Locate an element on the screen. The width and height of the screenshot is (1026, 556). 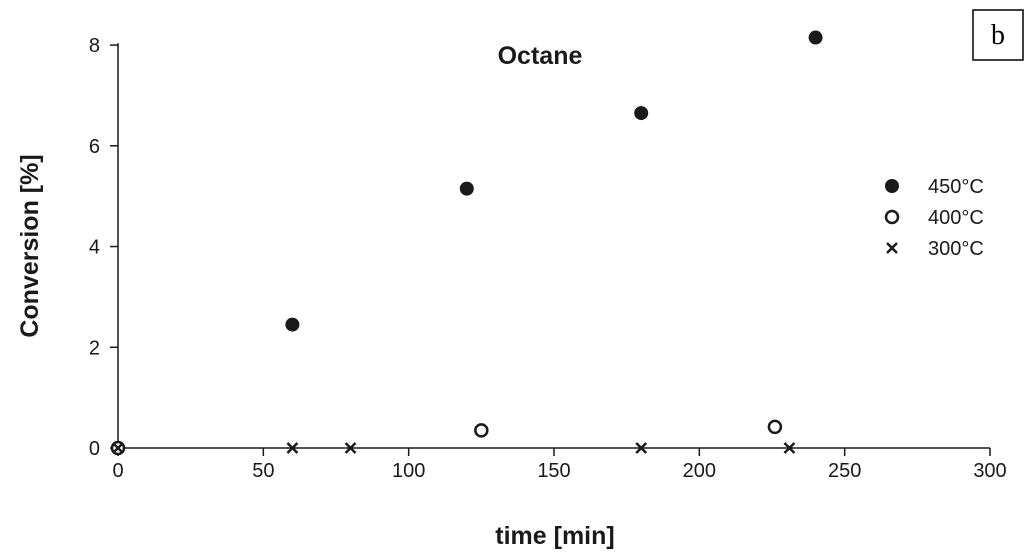
x-tick-label: 150 is located at coordinates (553, 471).